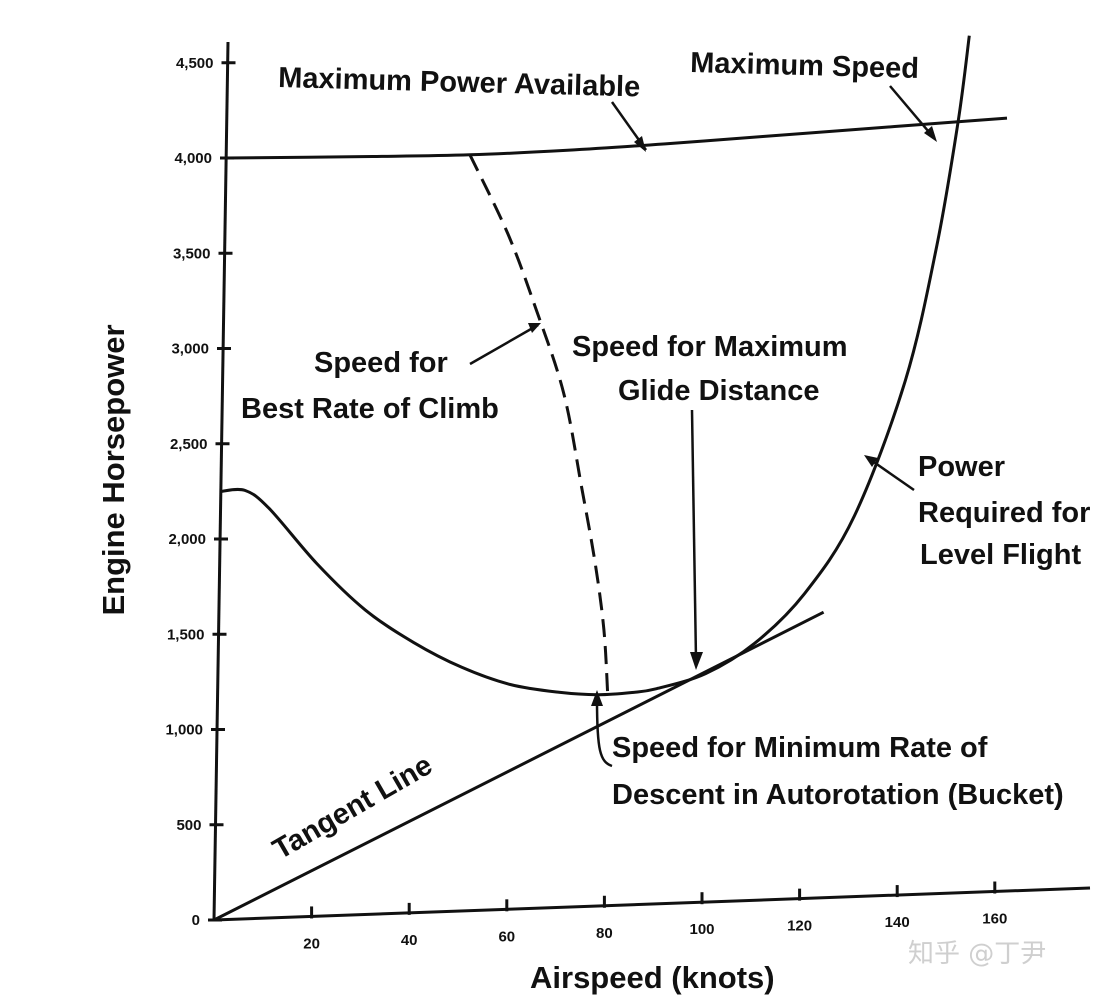  Describe the element at coordinates (694, 535) in the screenshot. I see `max-glide-arrow` at that location.